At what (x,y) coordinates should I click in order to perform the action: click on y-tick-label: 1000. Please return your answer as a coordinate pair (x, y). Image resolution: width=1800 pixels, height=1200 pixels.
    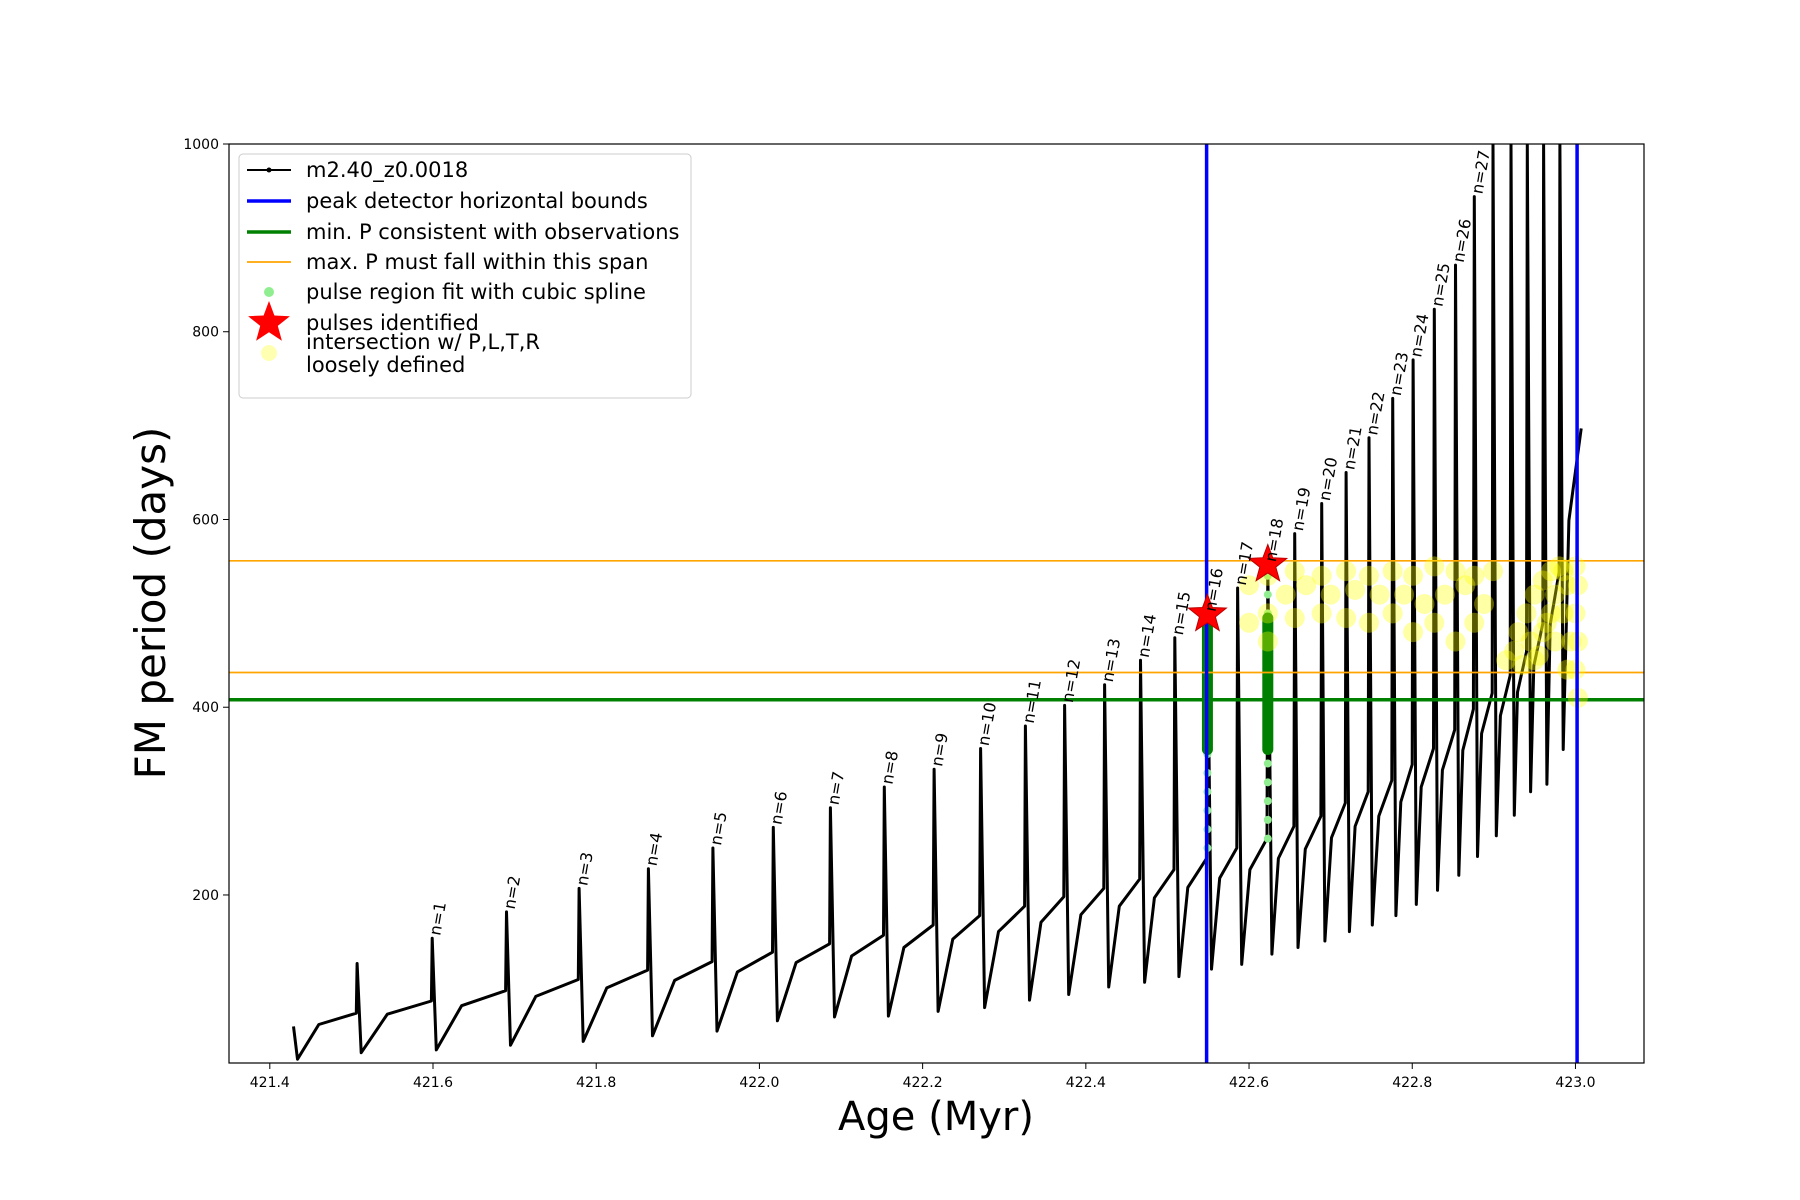
    Looking at the image, I should click on (201, 145).